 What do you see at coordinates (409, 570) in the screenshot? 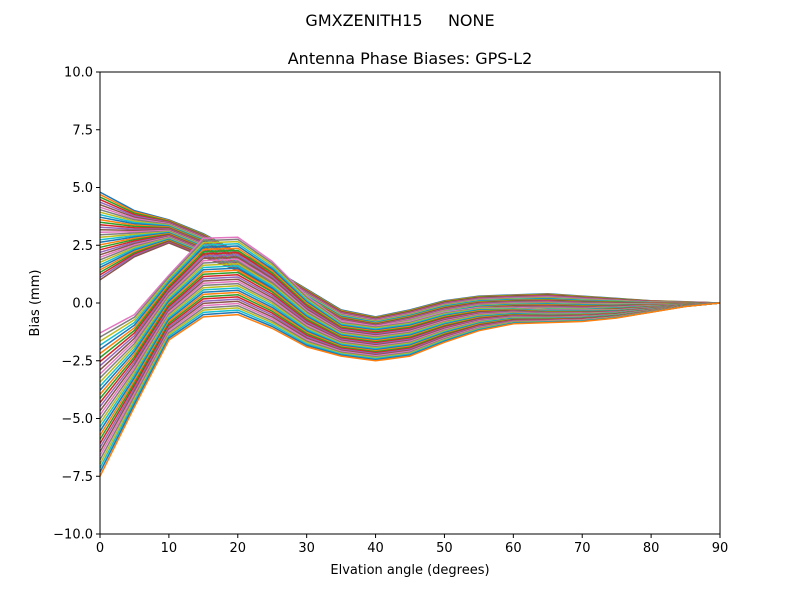
I see `x-axis-label: Elvation angle (degrees)` at bounding box center [409, 570].